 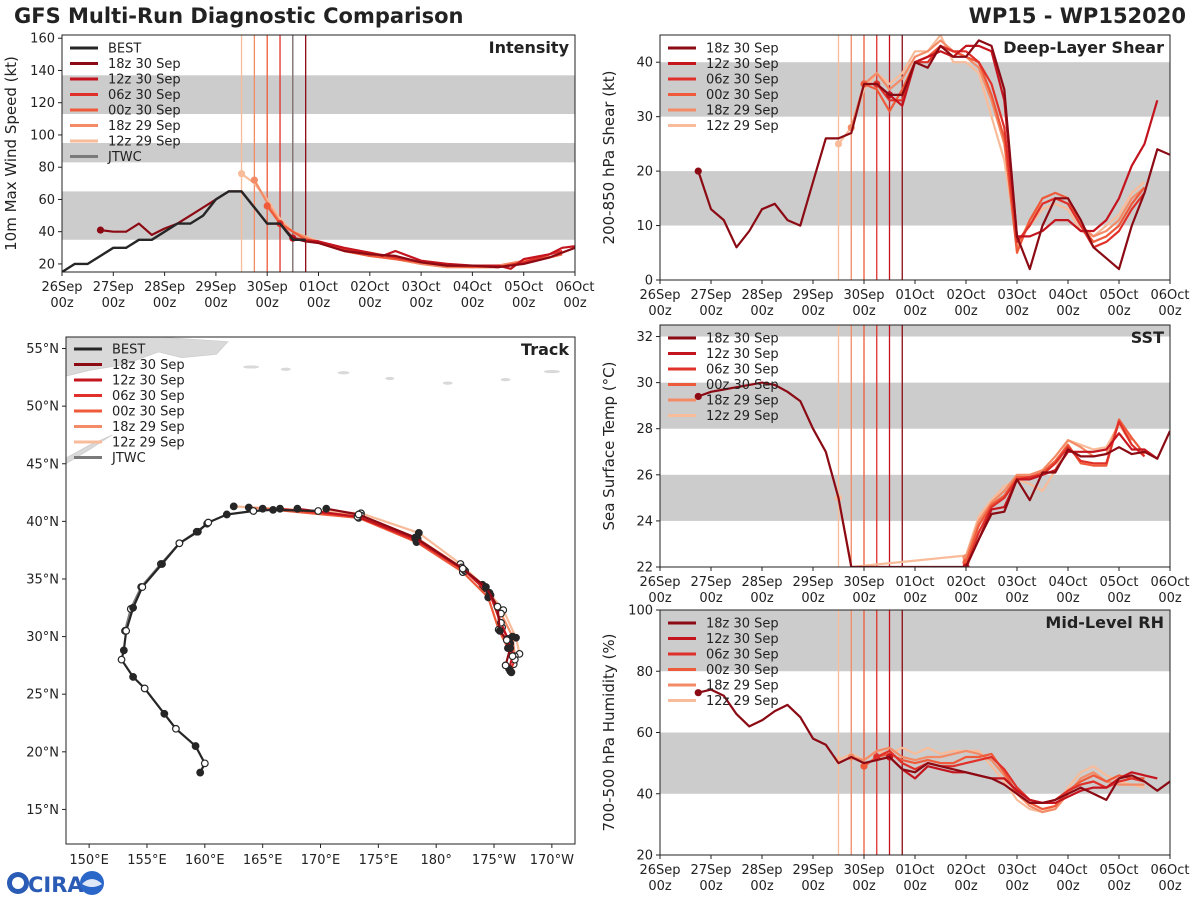 What do you see at coordinates (742, 64) in the screenshot?
I see `shear-legend-label: 12z 30 Sep` at bounding box center [742, 64].